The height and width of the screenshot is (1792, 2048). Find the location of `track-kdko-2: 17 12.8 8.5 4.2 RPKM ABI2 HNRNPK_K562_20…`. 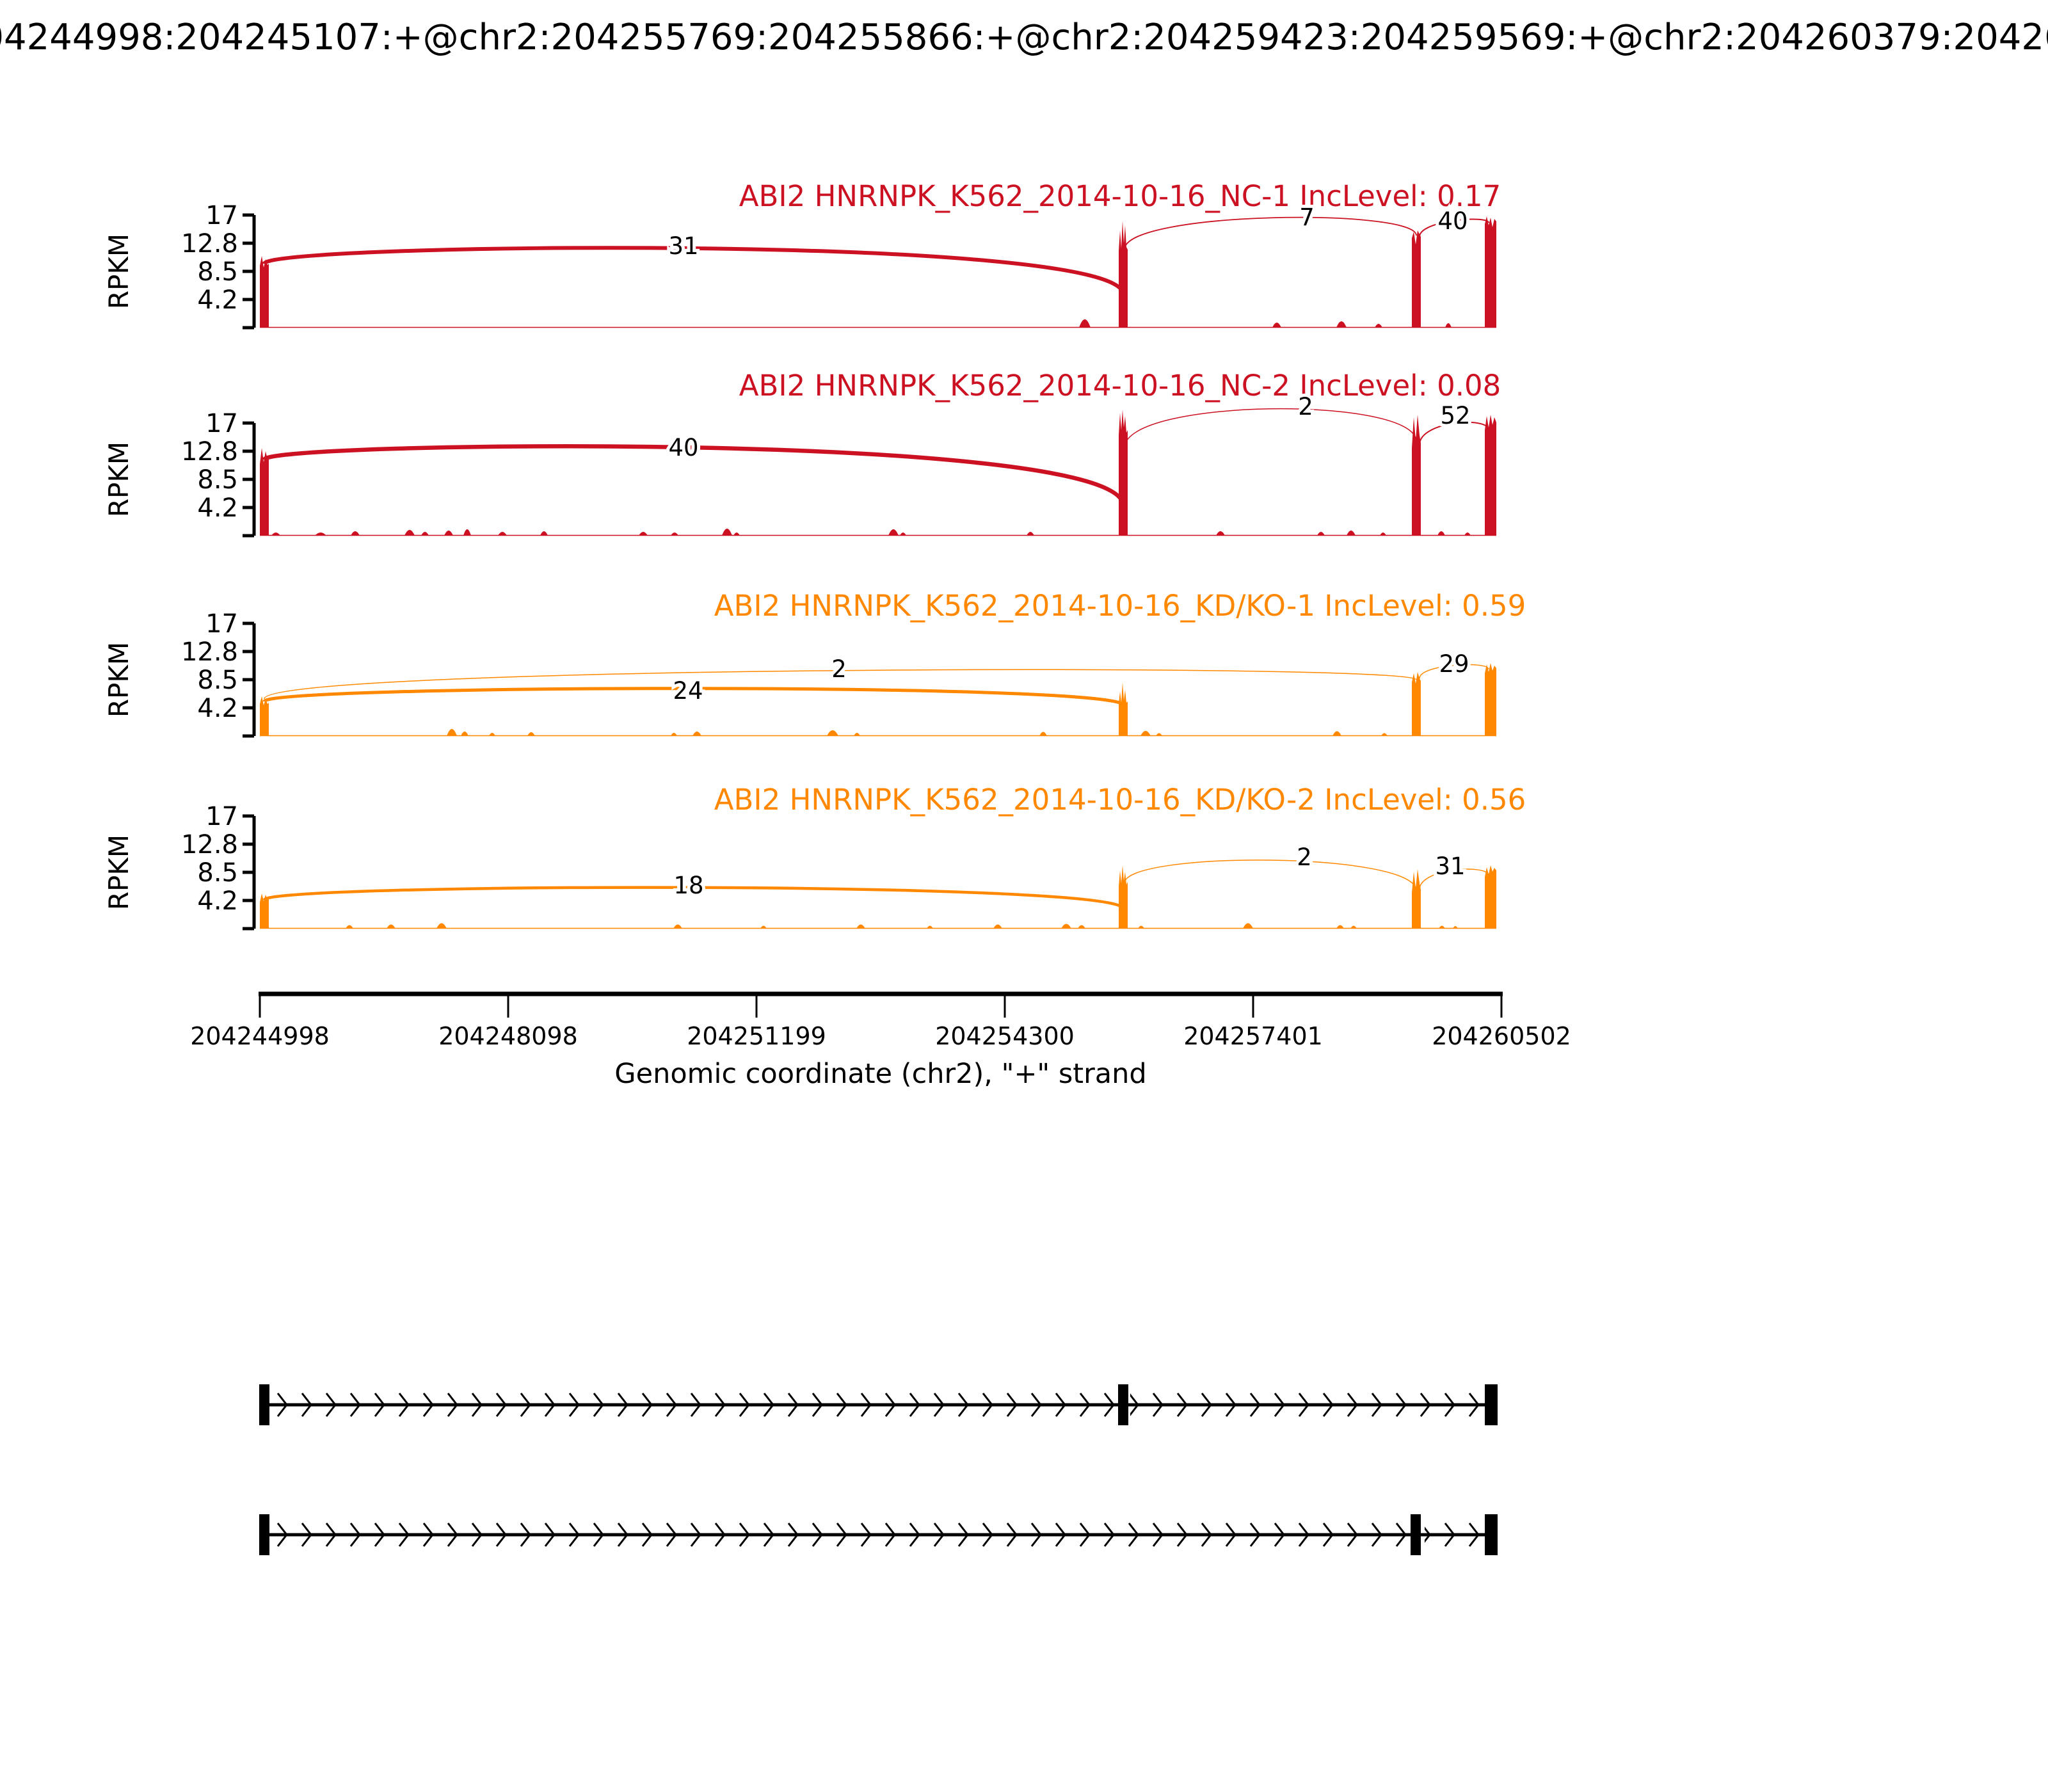

track-kdko-2: 17 12.8 8.5 4.2 RPKM ABI2 HNRNPK_K562_20… is located at coordinates (814, 857).